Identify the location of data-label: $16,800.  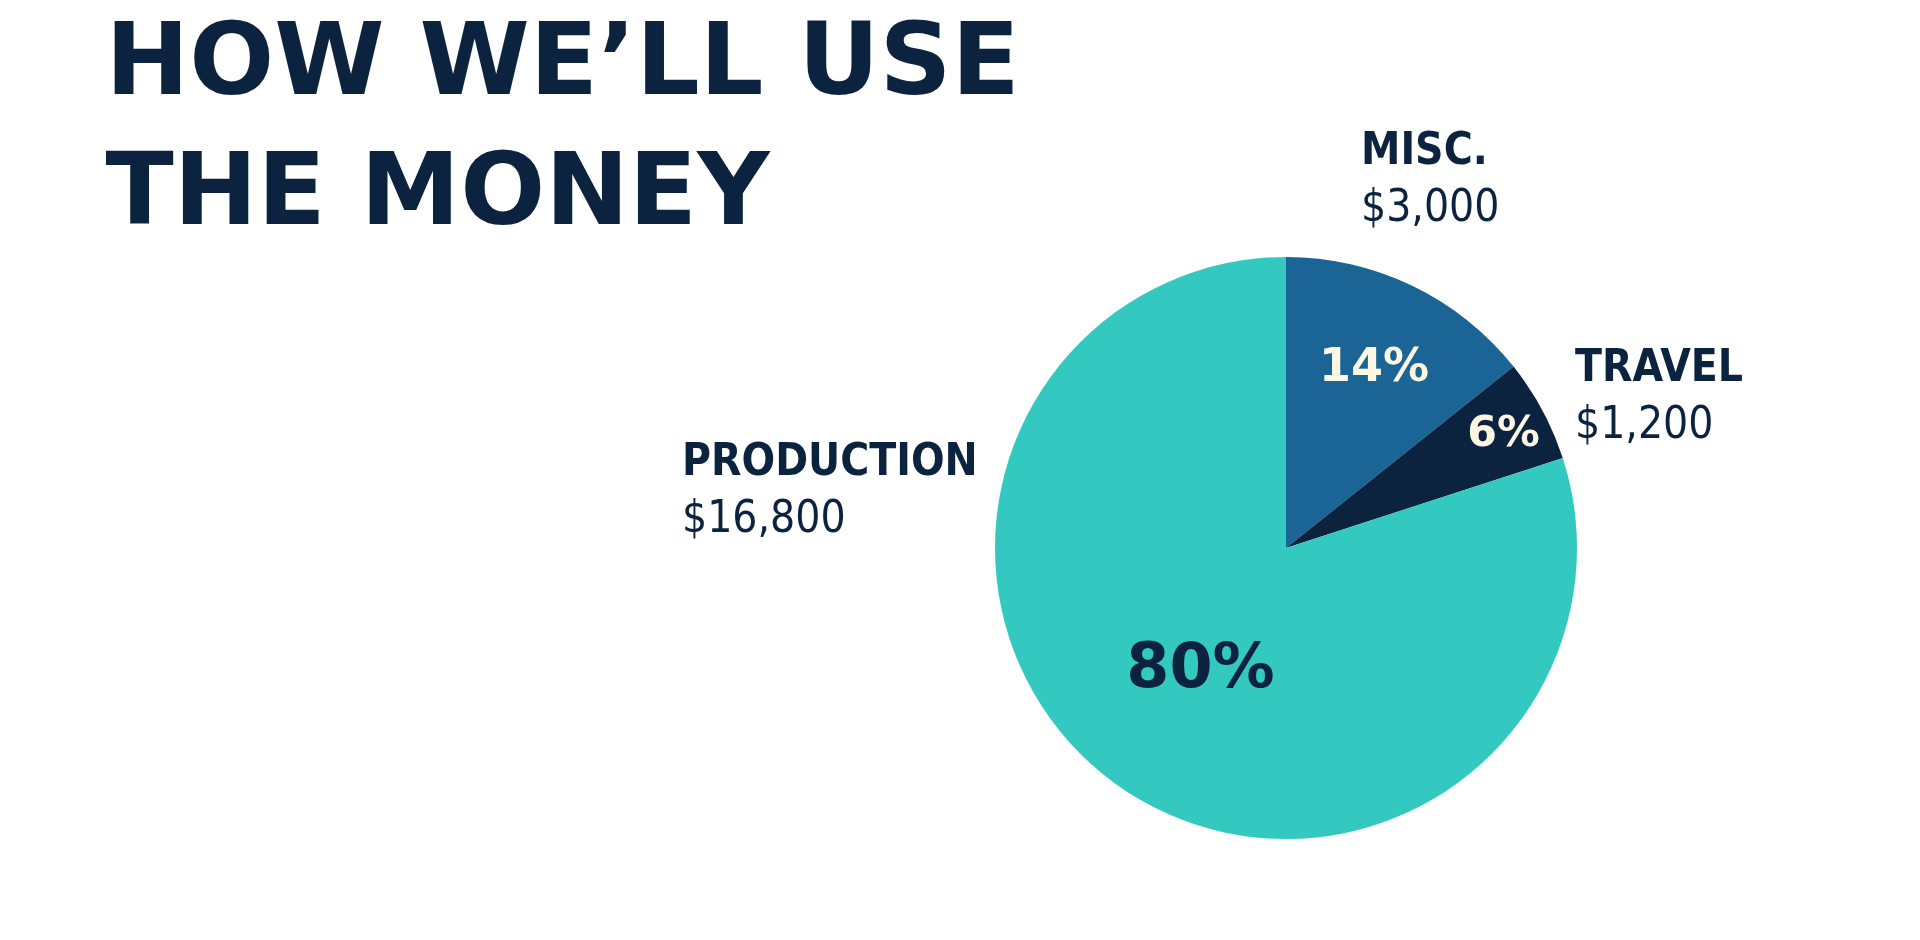
(764, 517).